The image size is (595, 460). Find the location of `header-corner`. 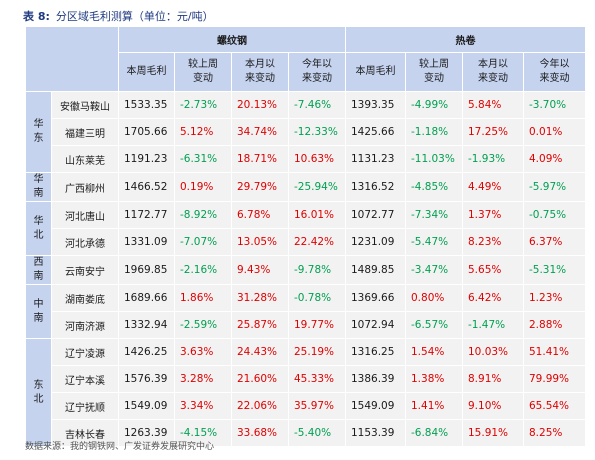

header-corner is located at coordinates (72, 59).